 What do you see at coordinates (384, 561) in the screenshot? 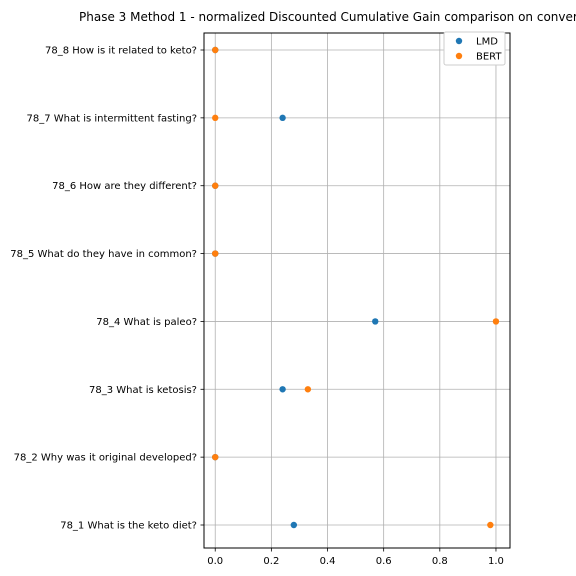
I see `x-tick-label: 0.6` at bounding box center [384, 561].